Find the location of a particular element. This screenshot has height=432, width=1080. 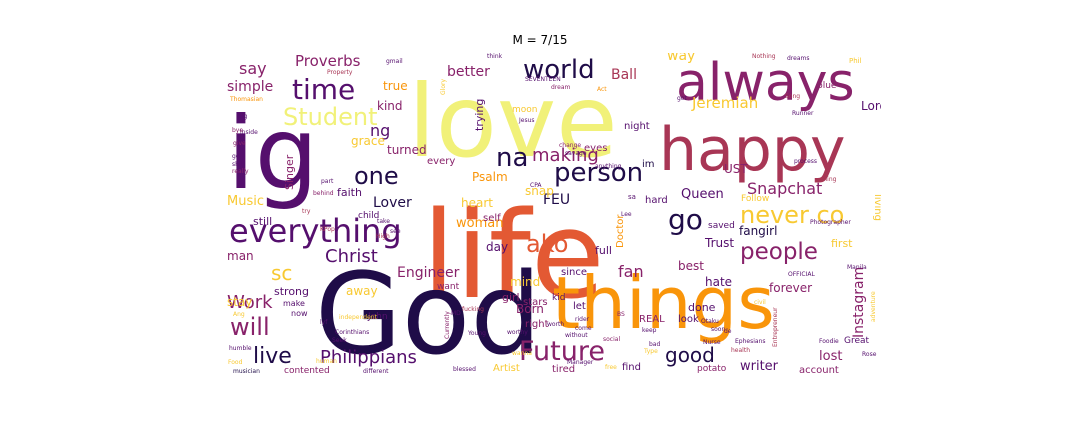

word-savage: savage is located at coordinates (576, 153).